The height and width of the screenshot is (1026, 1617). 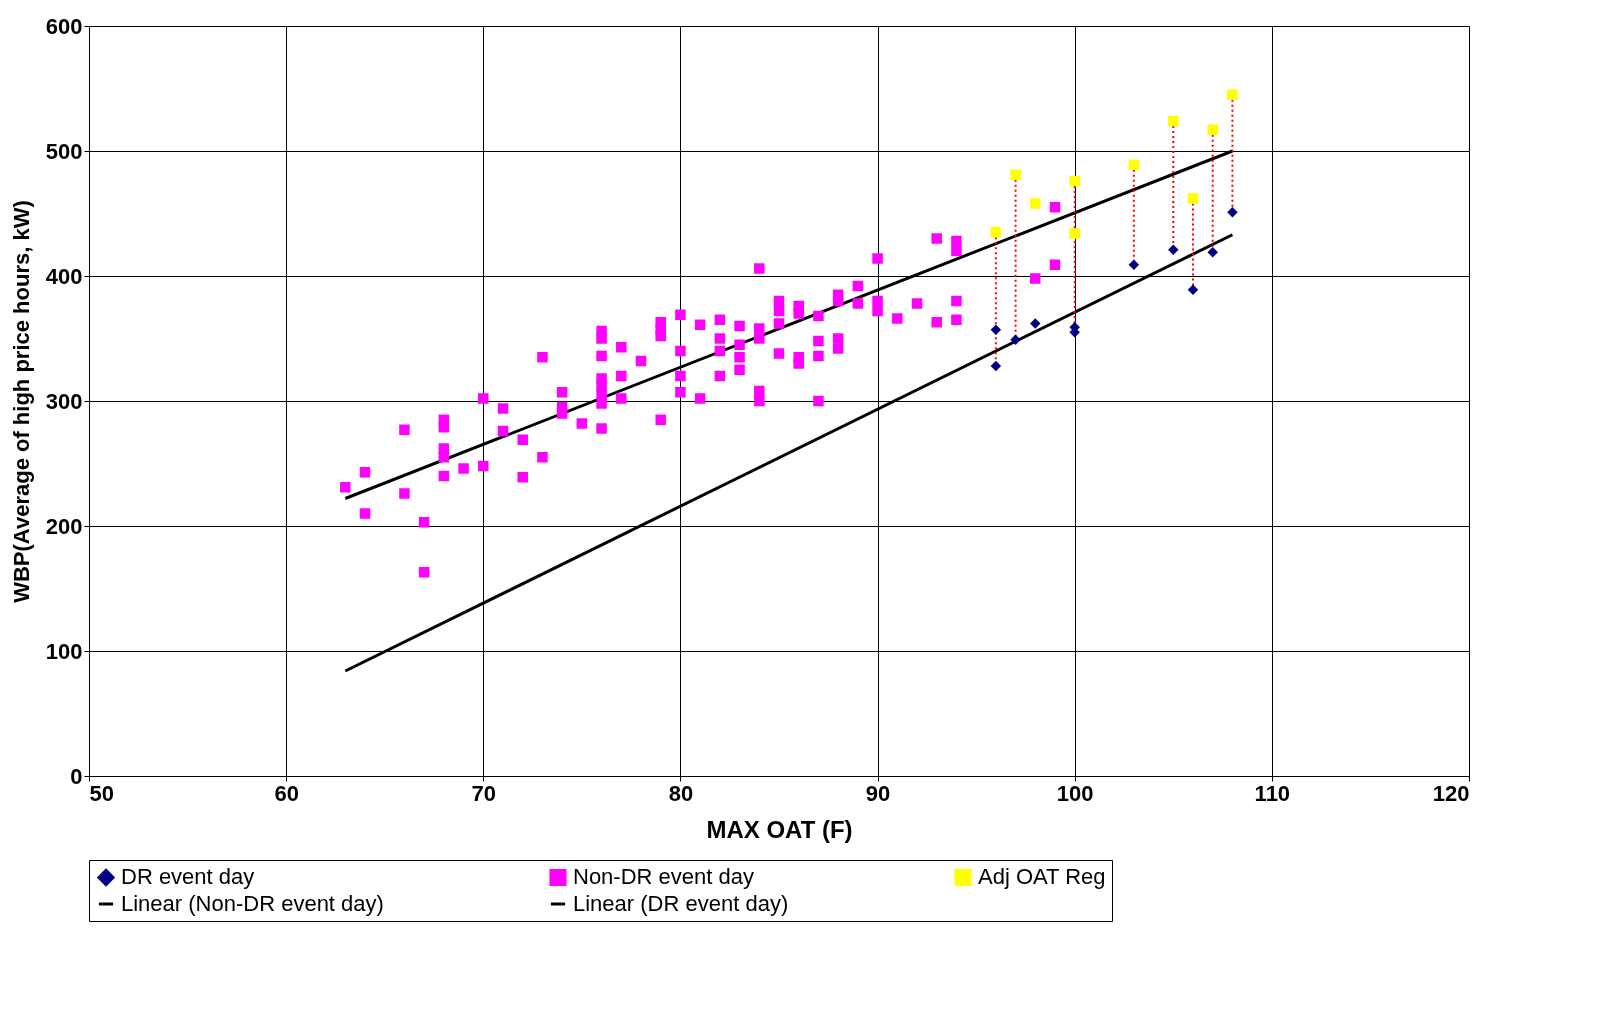 I want to click on legend-label: Non-DR event day, so click(x=663, y=877).